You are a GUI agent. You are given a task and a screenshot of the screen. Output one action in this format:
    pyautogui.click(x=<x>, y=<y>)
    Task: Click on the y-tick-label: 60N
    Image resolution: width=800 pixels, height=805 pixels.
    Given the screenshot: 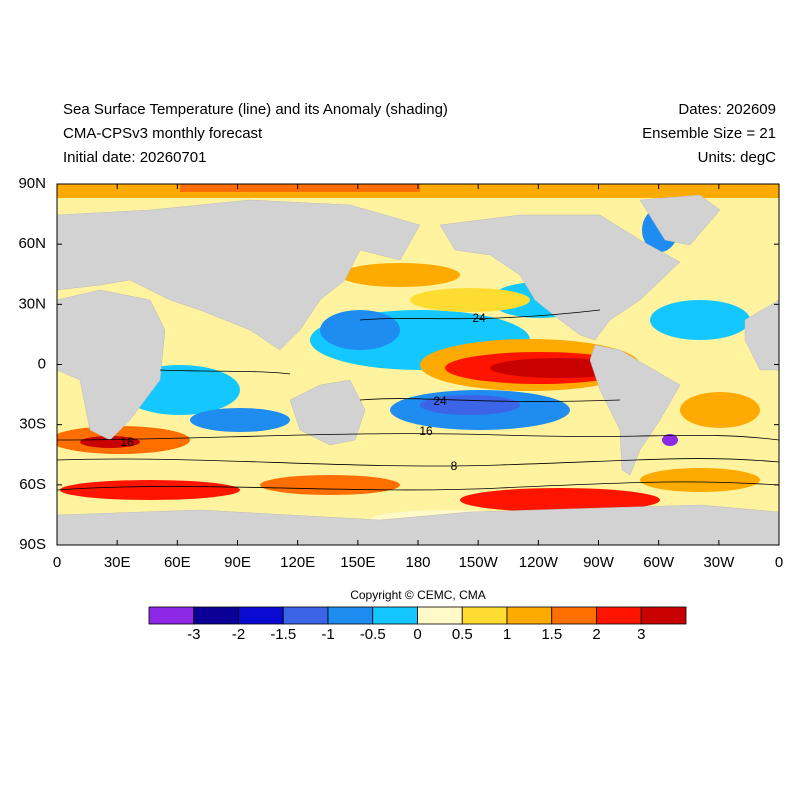 What is the action you would take?
    pyautogui.click(x=32, y=243)
    